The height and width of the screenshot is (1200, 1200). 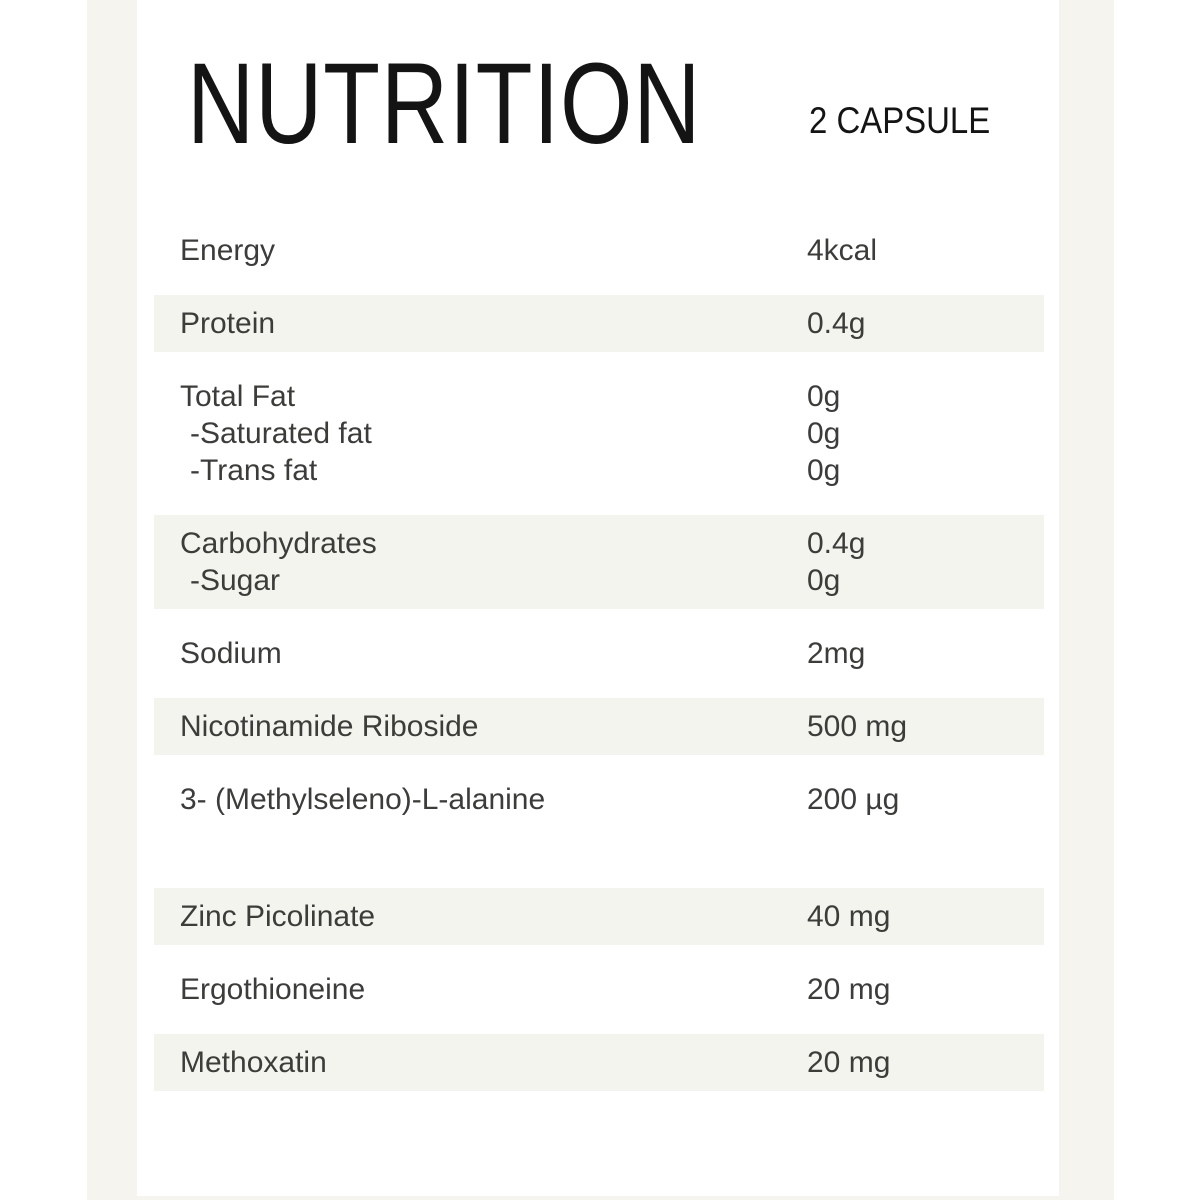 I want to click on nutrient-label: 3- (Methylseleno)-L-alanine, so click(x=363, y=799).